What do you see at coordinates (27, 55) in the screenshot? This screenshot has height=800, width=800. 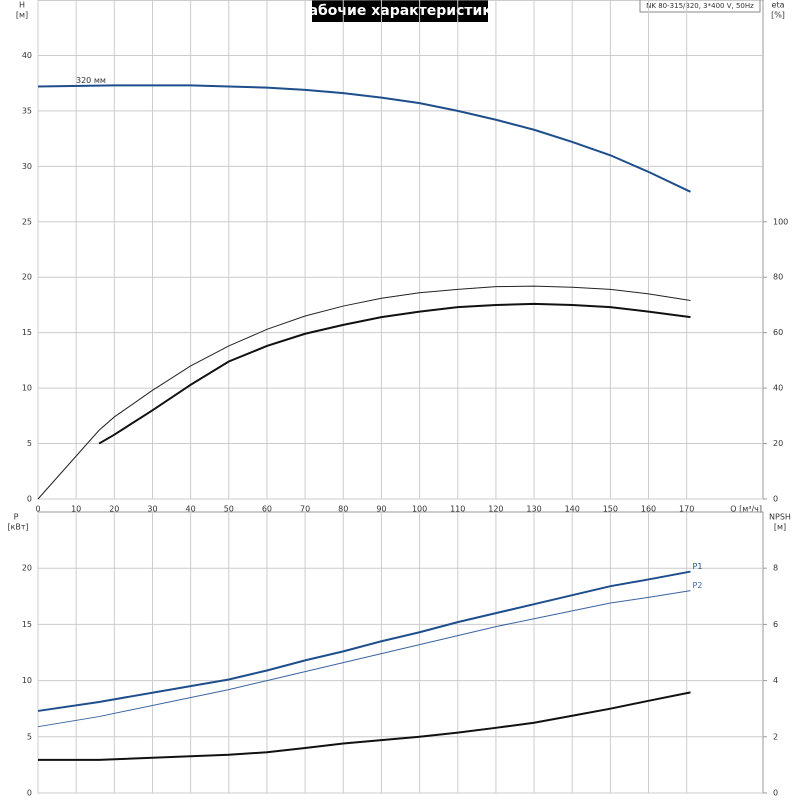 I see `y-tick-label: 40` at bounding box center [27, 55].